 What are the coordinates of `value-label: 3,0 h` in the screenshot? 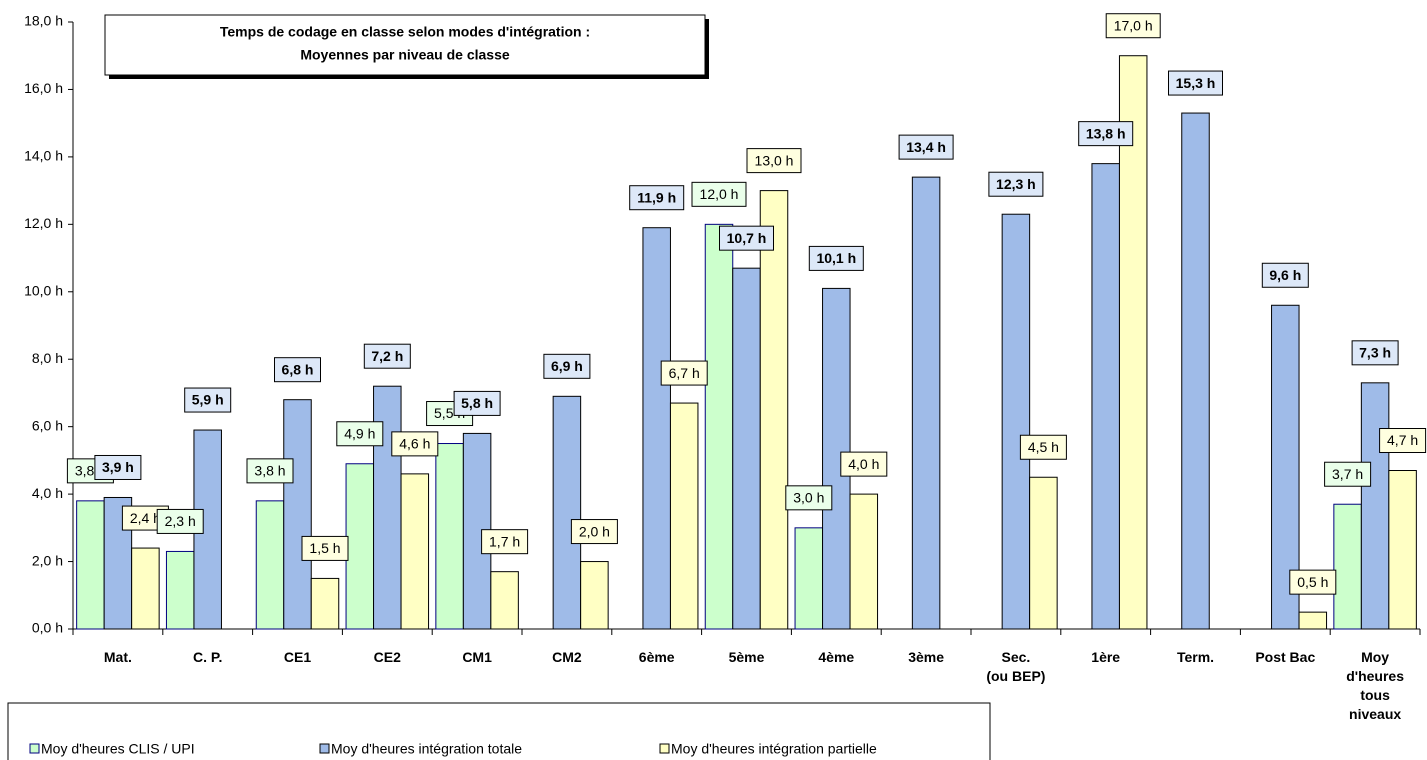 It's located at (808, 498).